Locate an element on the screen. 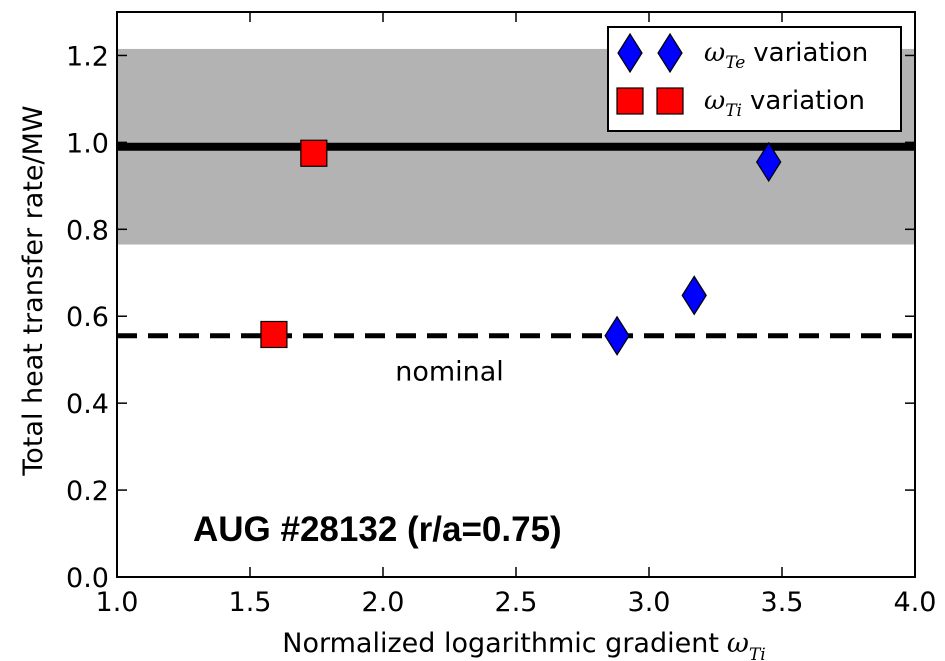 The image size is (945, 661). legend-label-subscript: Ti is located at coordinates (733, 111).